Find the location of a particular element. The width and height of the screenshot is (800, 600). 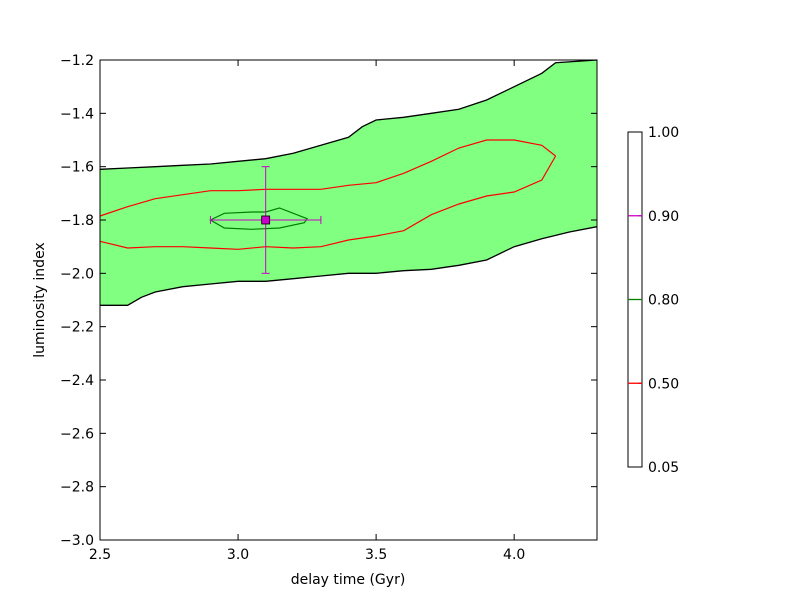

colorbar-tick-label: 1.00 is located at coordinates (663, 133).